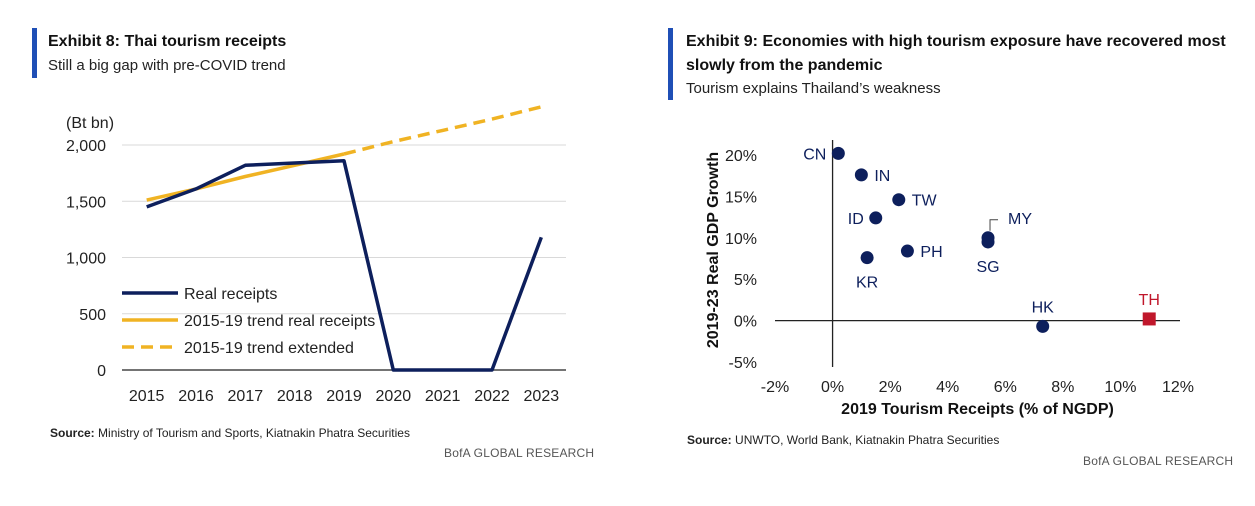 The image size is (1255, 506). I want to click on exhibit-9-title-line2: slowly from the pandemic, so click(784, 65).